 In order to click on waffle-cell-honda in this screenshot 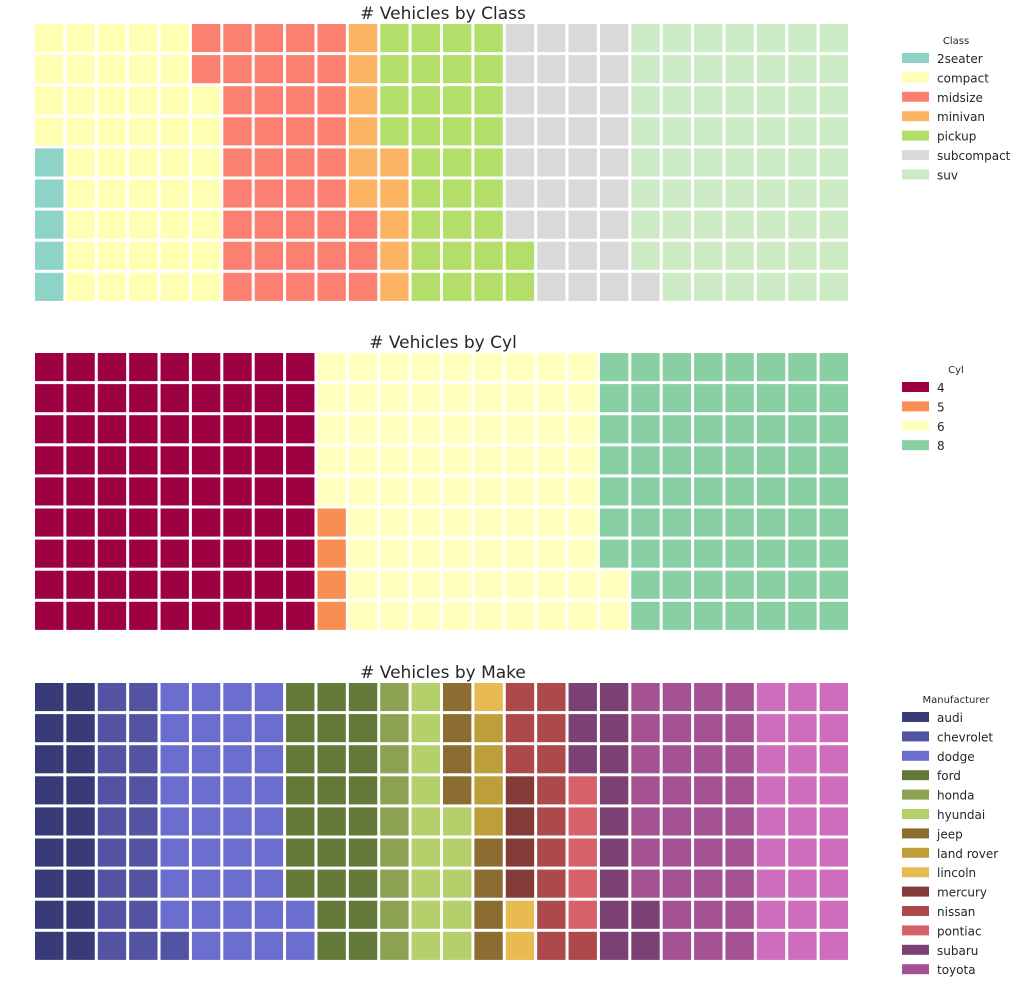, I will do `click(394, 945)`.